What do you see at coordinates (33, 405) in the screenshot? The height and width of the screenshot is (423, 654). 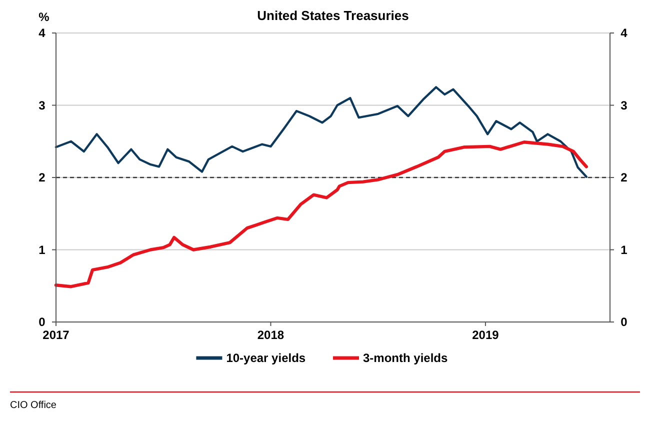 I see `text: CIO Office` at bounding box center [33, 405].